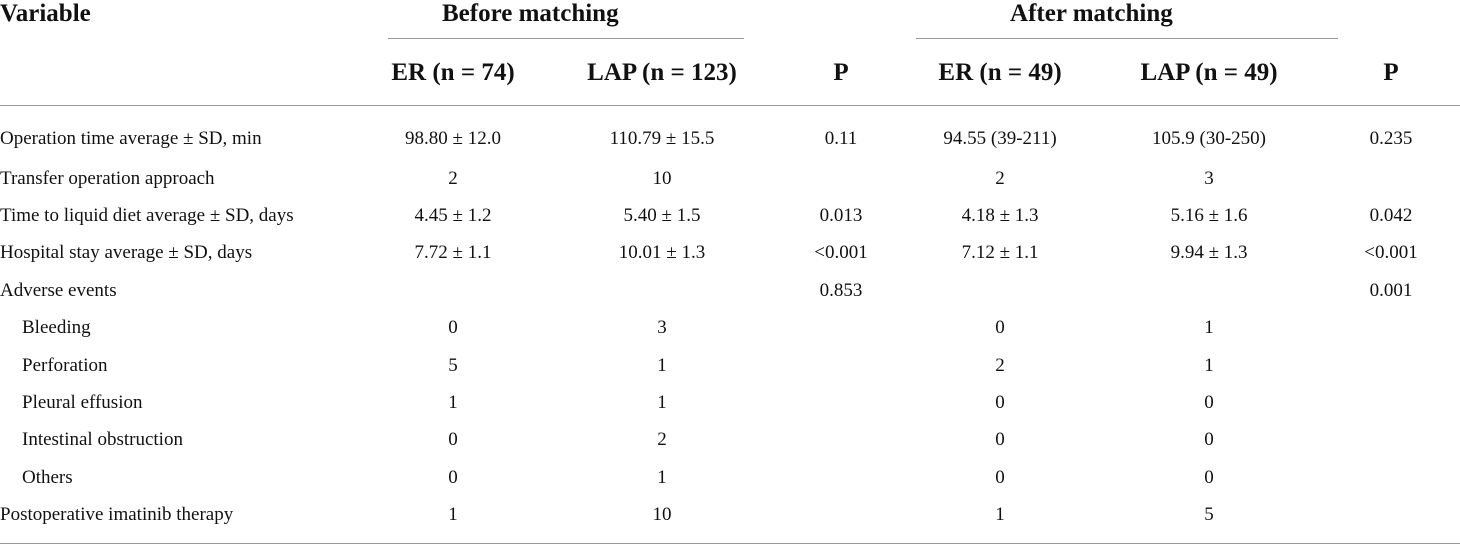 This screenshot has width=1460, height=545. Describe the element at coordinates (662, 138) in the screenshot. I see `cell-lap-before: 110.79 ± 15.5` at that location.